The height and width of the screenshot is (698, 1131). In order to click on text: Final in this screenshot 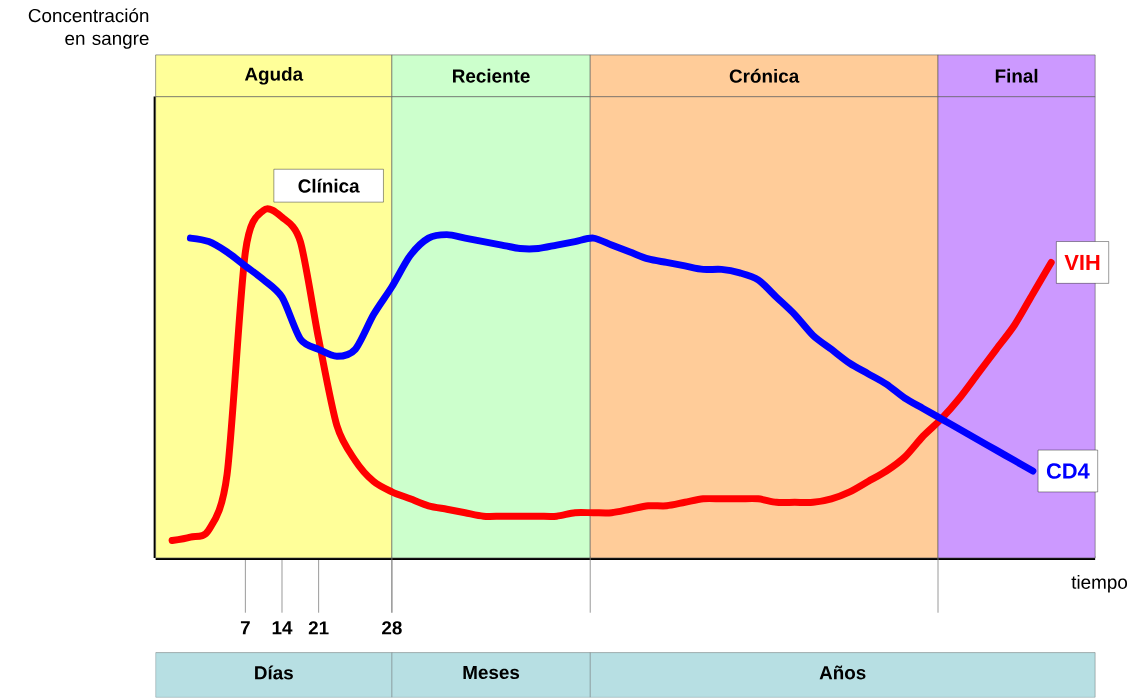, I will do `click(1016, 76)`.